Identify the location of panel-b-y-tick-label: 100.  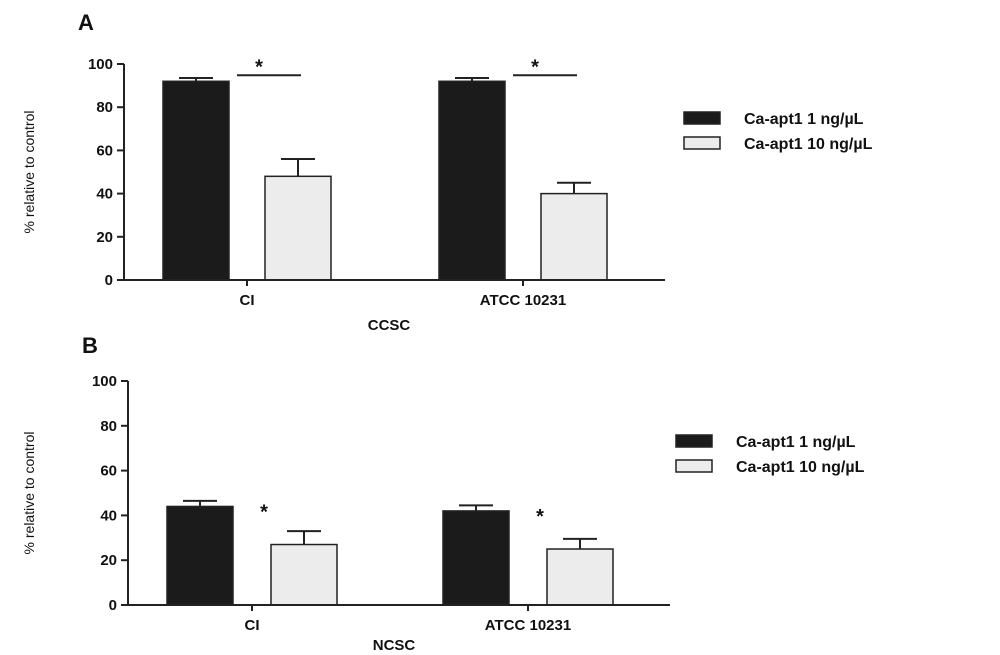
(104, 381).